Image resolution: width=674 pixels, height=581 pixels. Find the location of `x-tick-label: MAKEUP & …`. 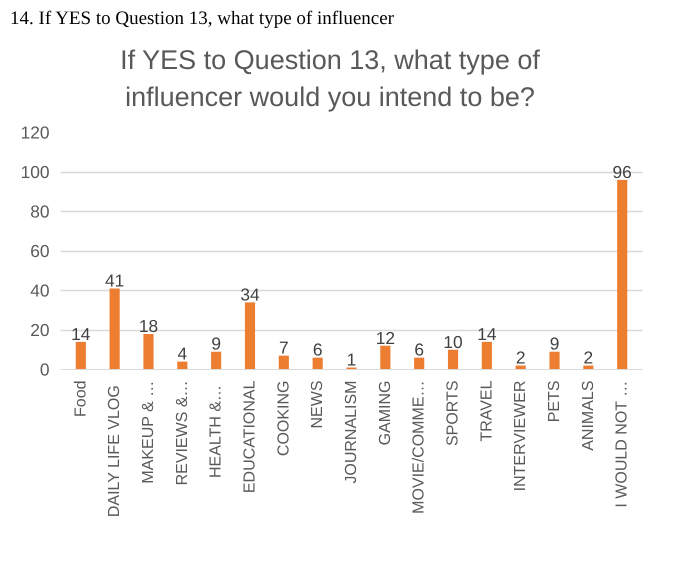

x-tick-label: MAKEUP & … is located at coordinates (148, 432).